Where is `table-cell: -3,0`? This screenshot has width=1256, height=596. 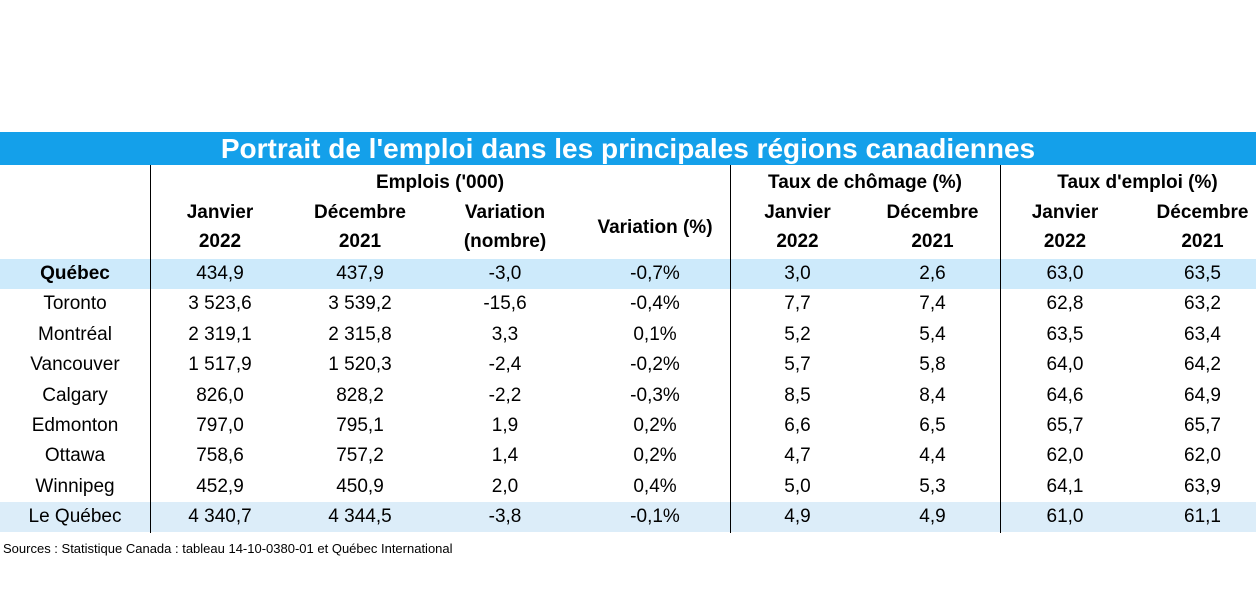
table-cell: -3,0 is located at coordinates (505, 273).